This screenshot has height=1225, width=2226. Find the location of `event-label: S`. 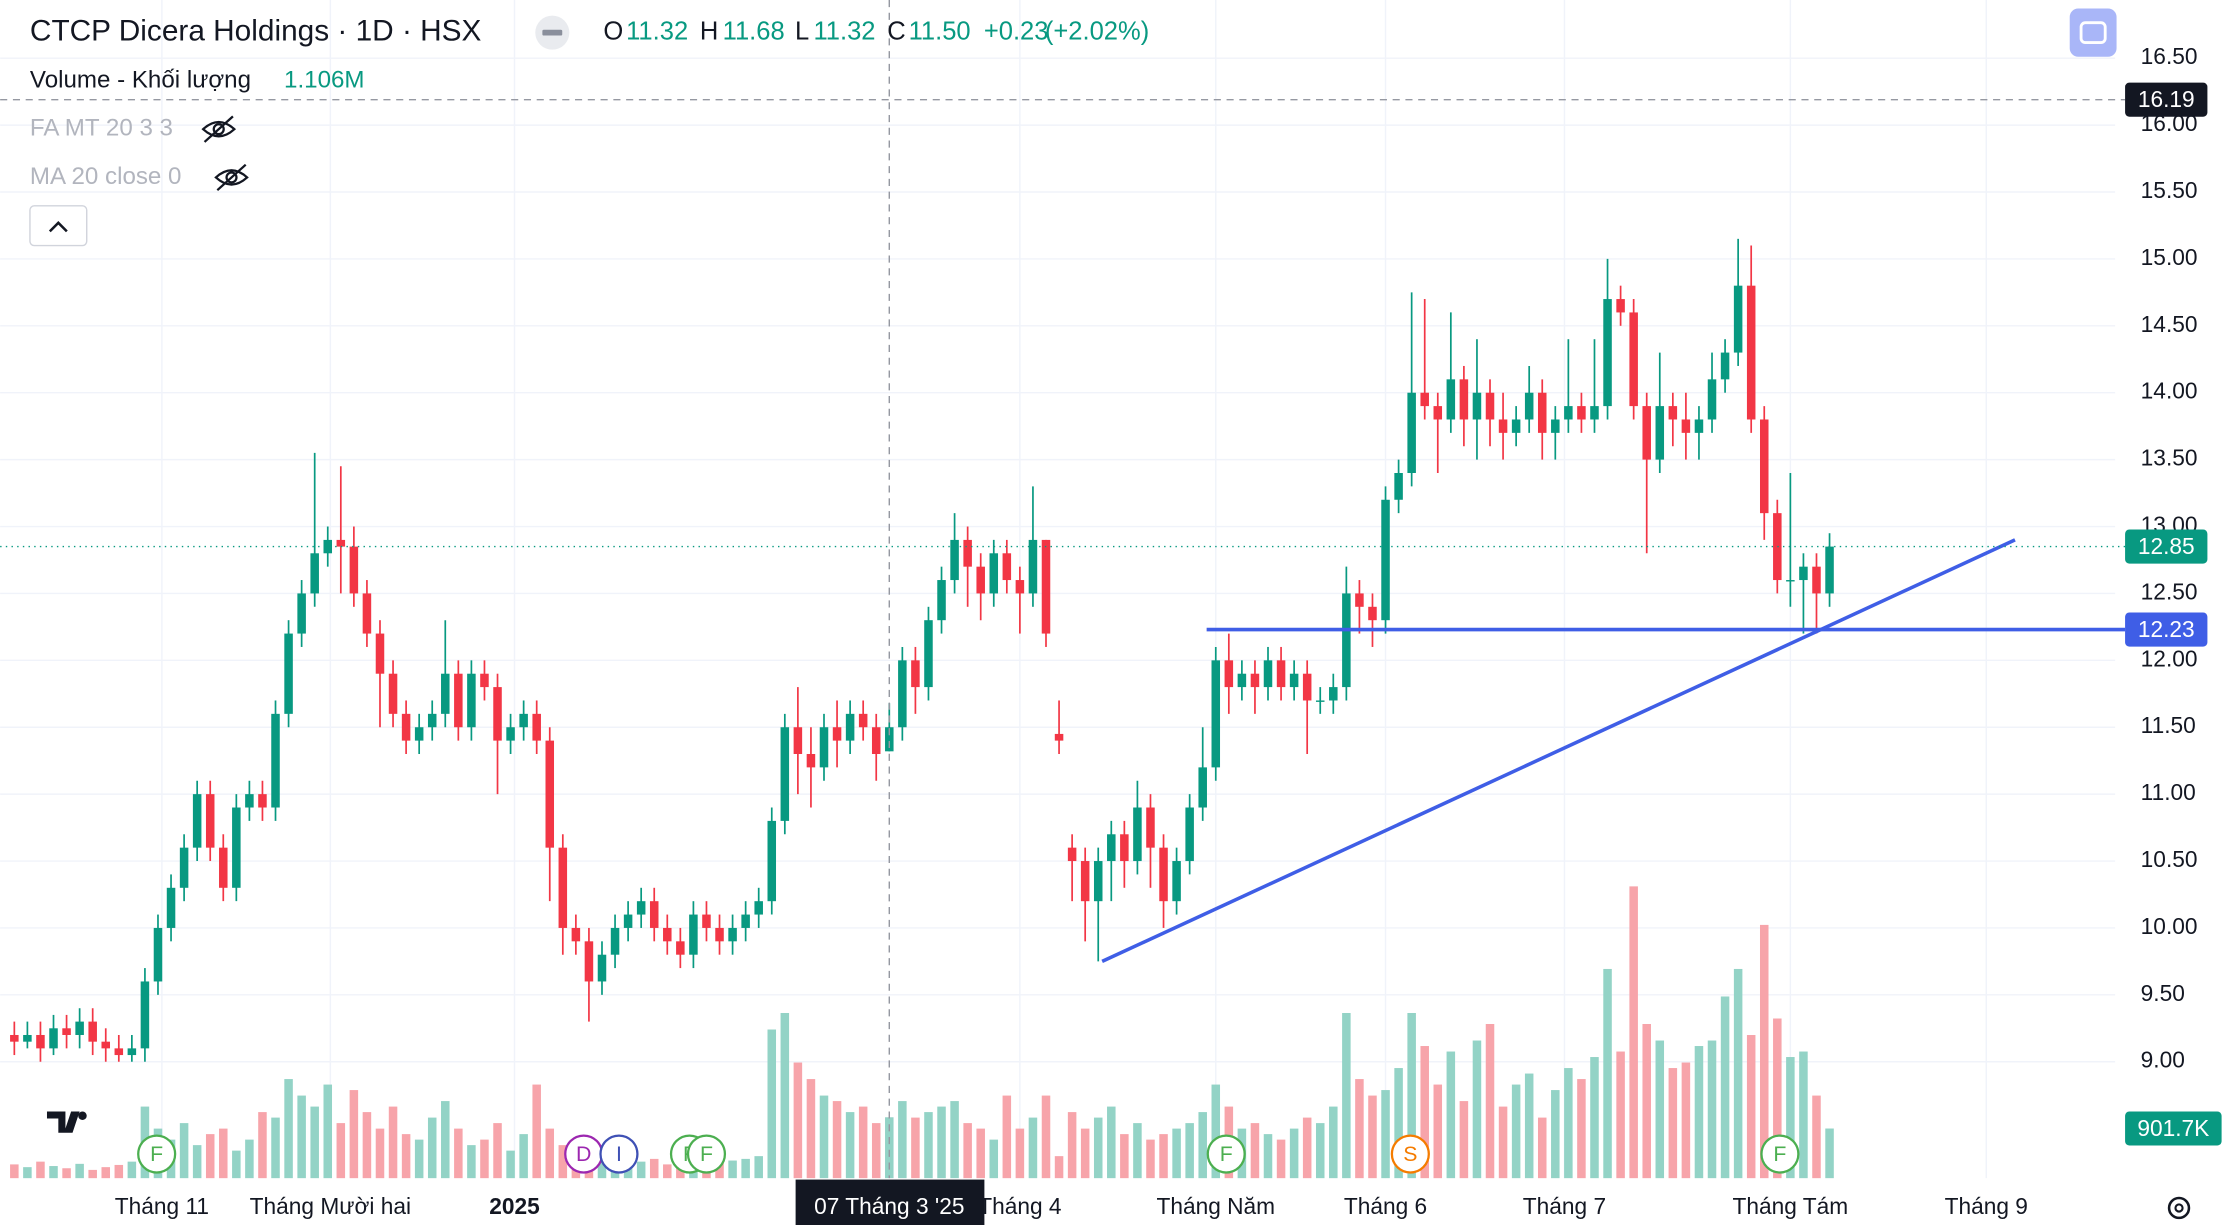

event-label: S is located at coordinates (1410, 1154).